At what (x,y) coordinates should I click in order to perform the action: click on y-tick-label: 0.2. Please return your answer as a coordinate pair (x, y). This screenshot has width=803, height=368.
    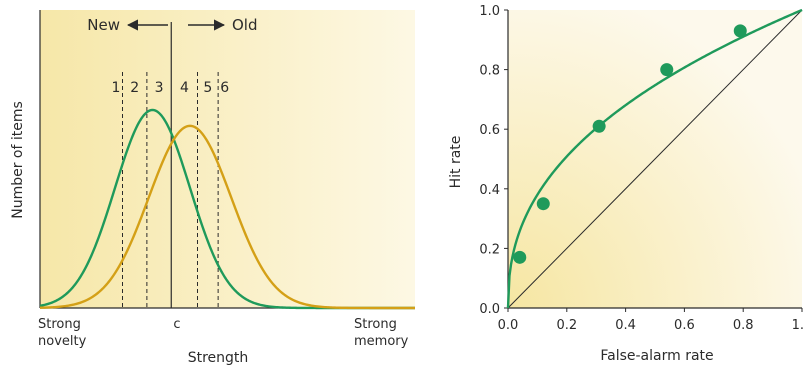
    Looking at the image, I should click on (489, 249).